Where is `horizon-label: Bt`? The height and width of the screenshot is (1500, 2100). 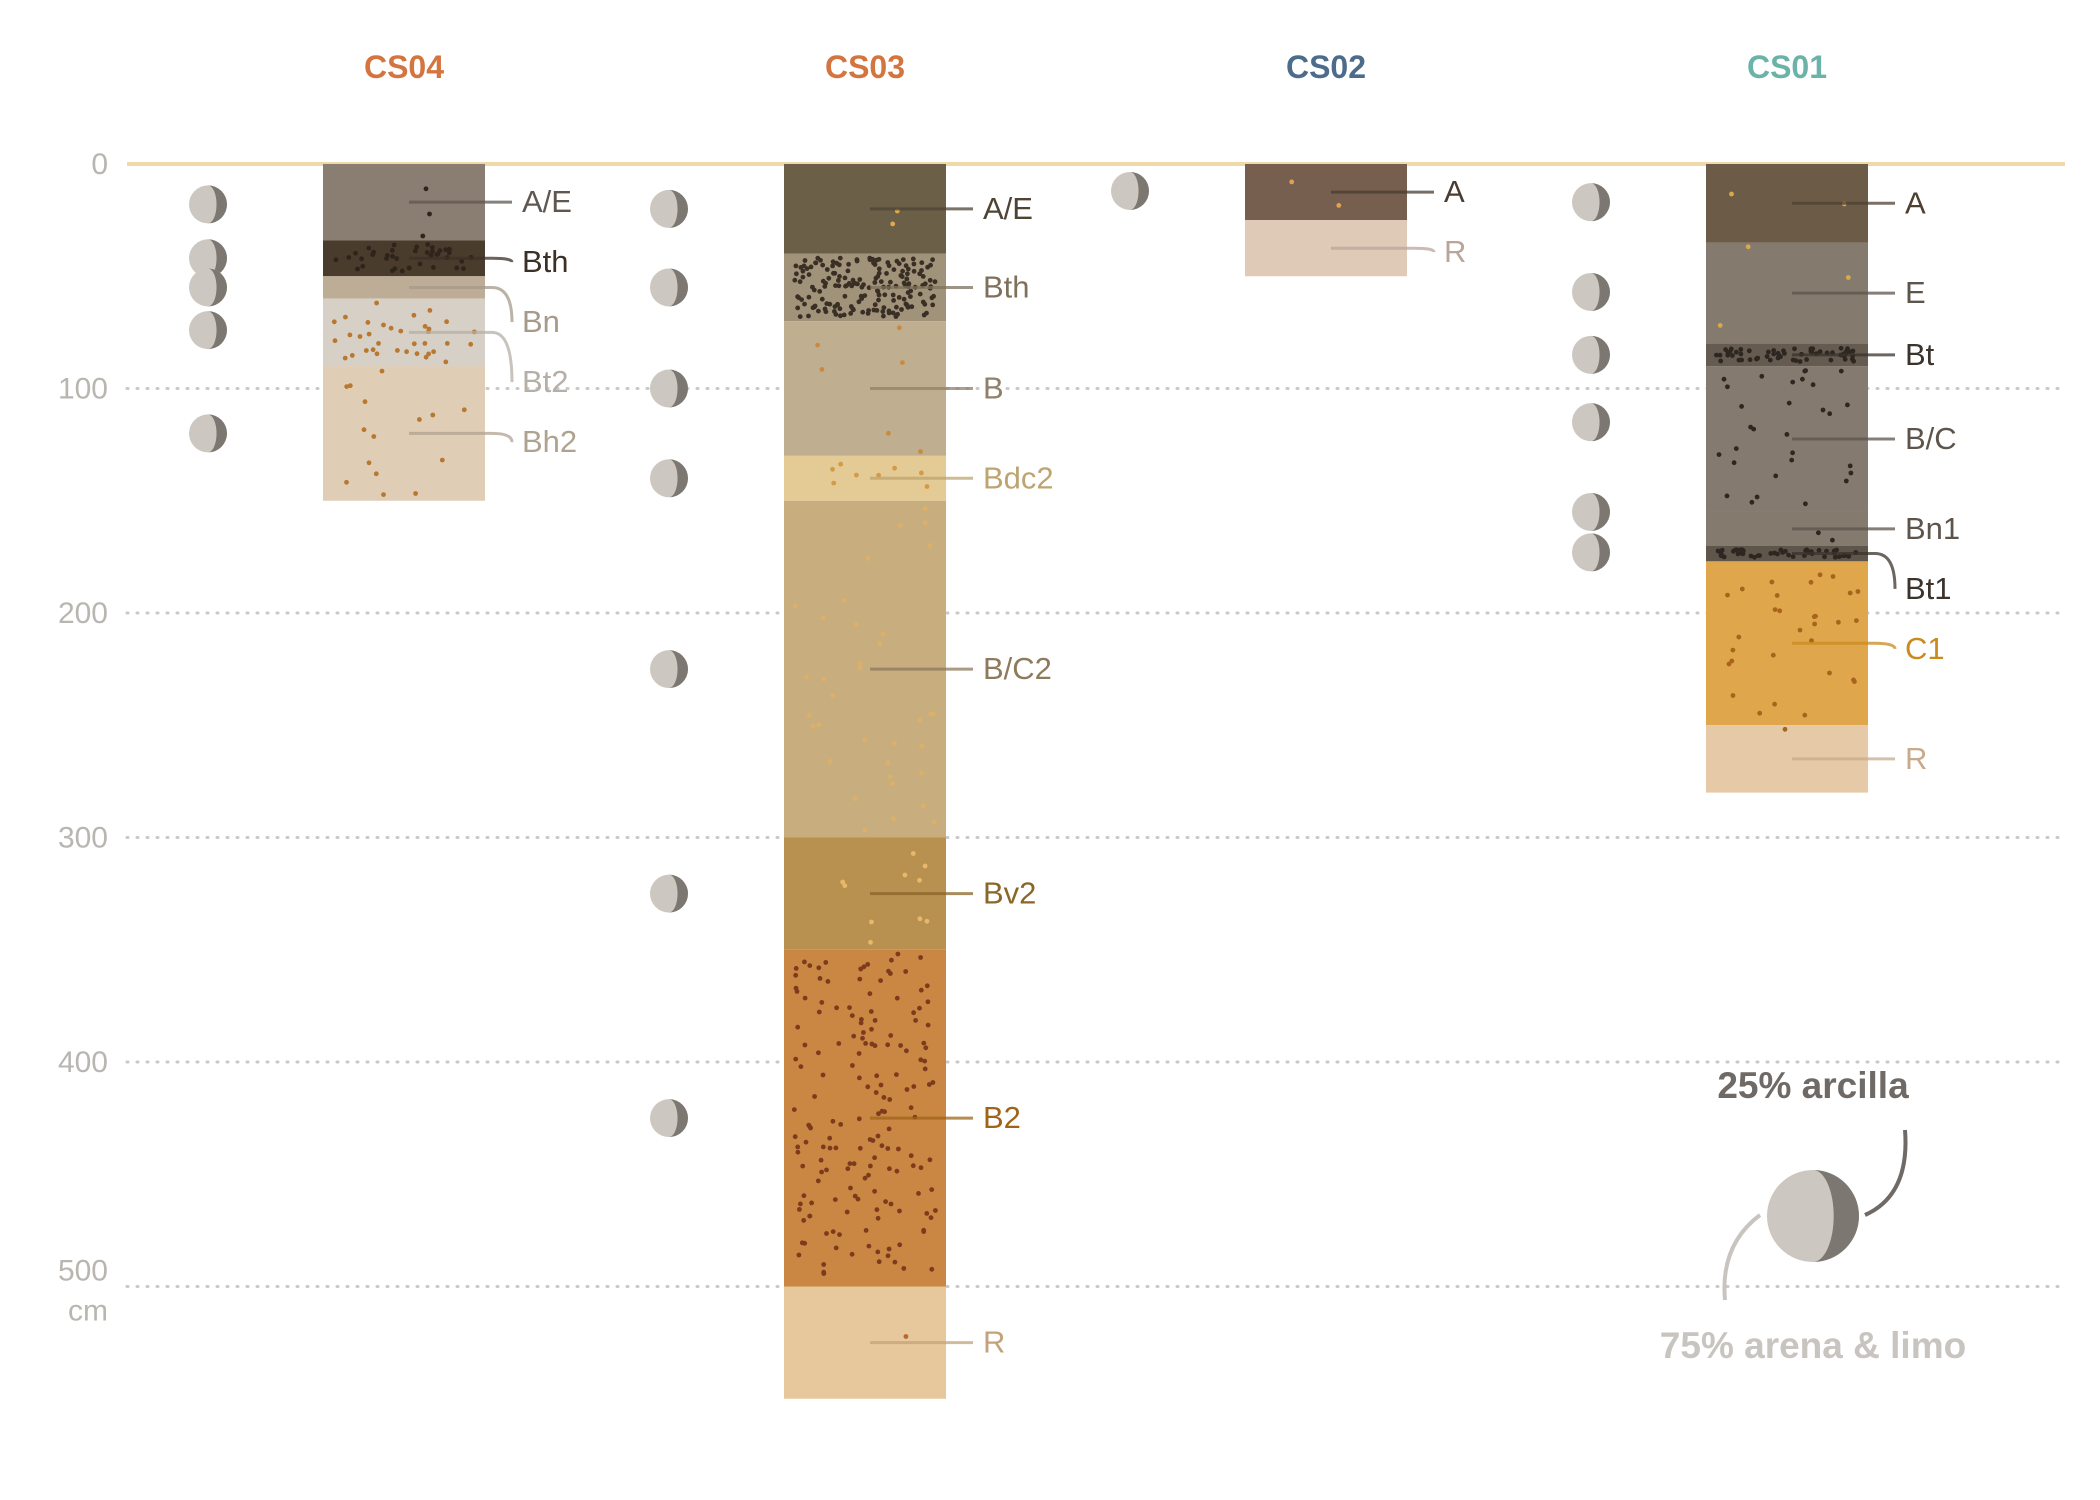 horizon-label: Bt is located at coordinates (1920, 354).